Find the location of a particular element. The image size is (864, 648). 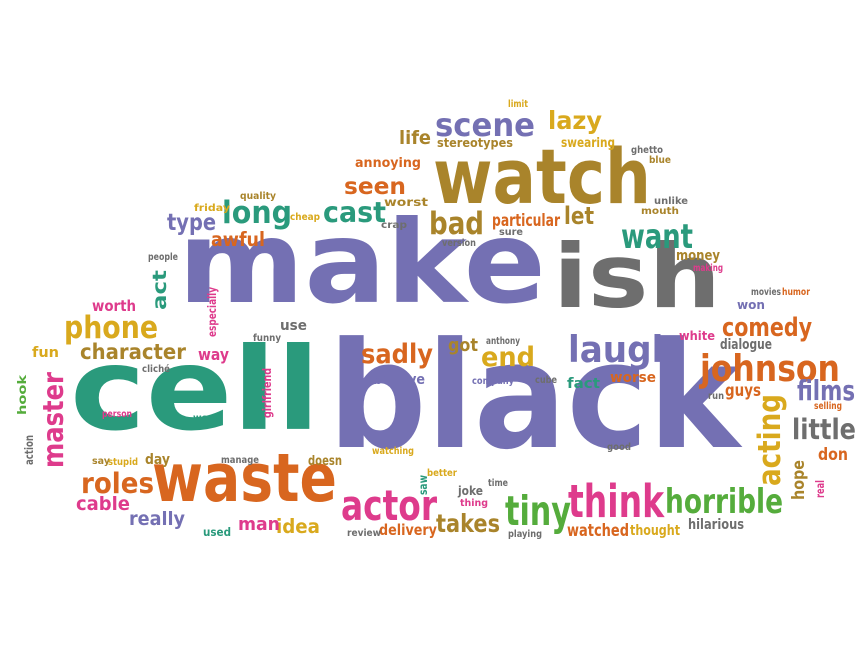

word-run: run is located at coordinates (716, 397).